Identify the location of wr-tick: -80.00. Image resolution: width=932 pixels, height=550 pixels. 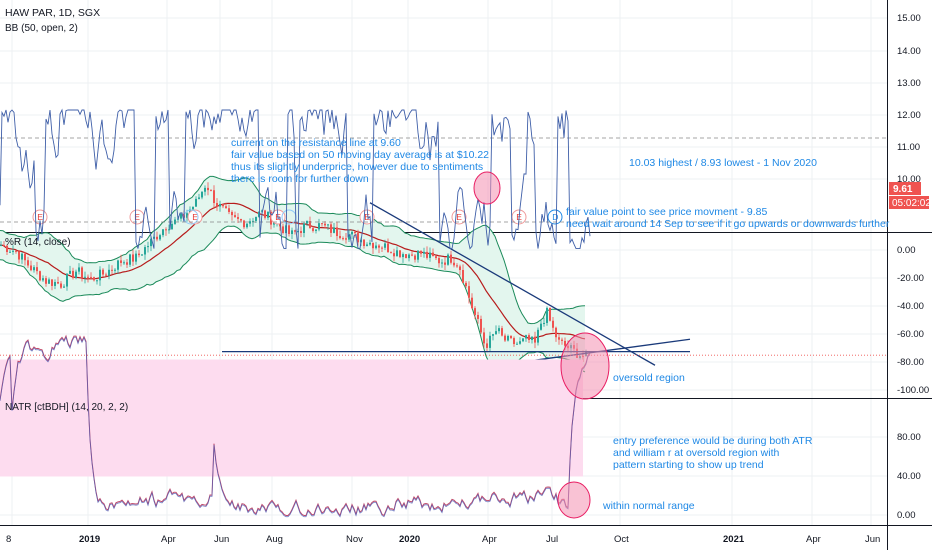
(910, 362).